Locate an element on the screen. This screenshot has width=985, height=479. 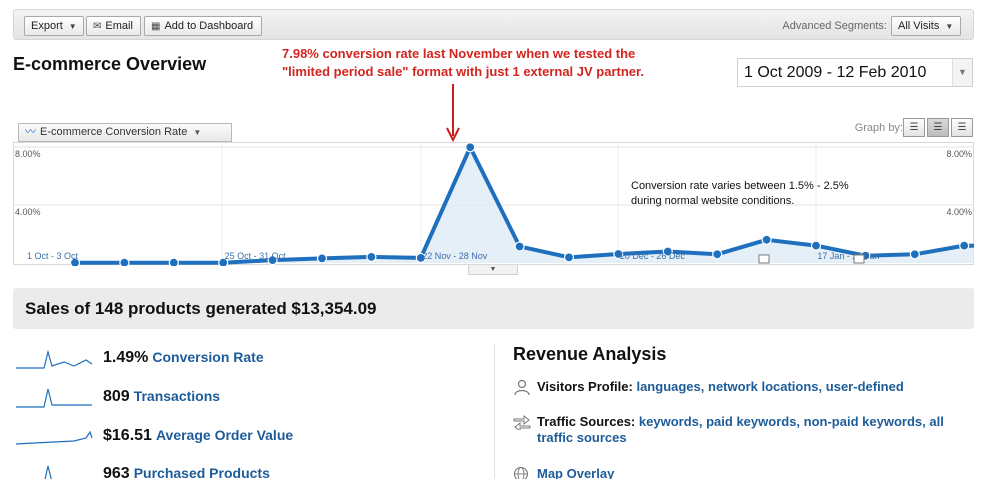
graph-by-day-button: ☰ is located at coordinates (914, 127).